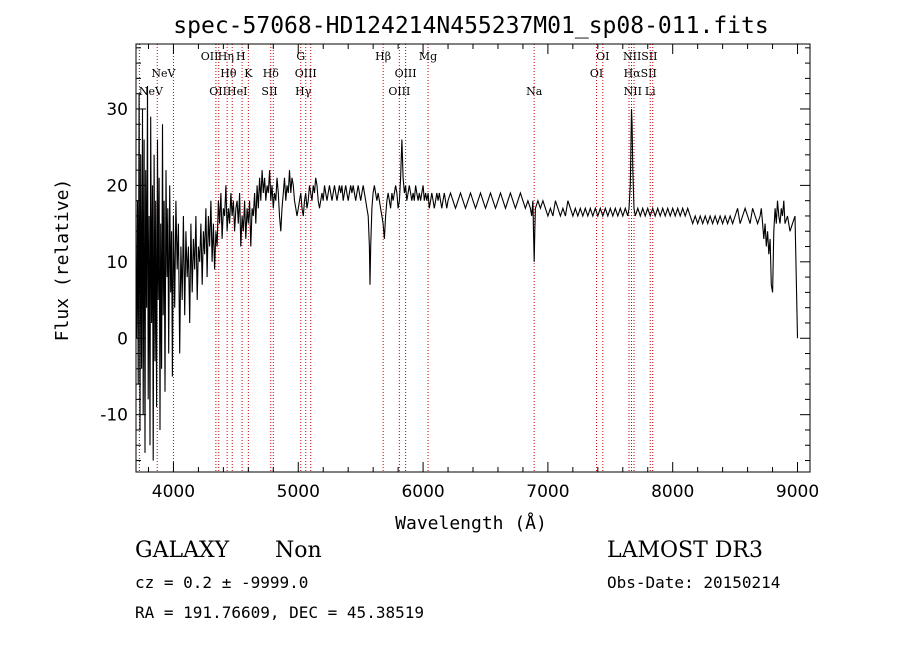 The height and width of the screenshot is (649, 900). Describe the element at coordinates (151, 91) in the screenshot. I see `line-labels-row3-0: NeV` at that location.